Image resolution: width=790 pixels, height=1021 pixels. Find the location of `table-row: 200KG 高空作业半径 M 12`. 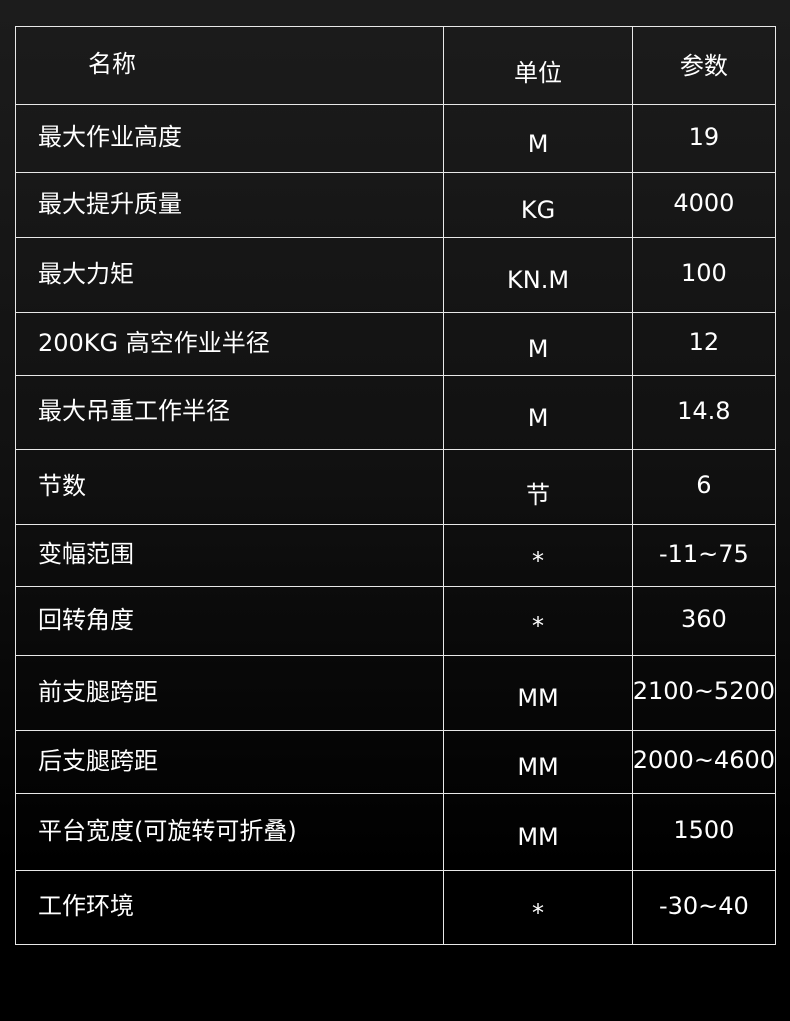

table-row: 200KG 高空作业半径 M 12 is located at coordinates (395, 344).